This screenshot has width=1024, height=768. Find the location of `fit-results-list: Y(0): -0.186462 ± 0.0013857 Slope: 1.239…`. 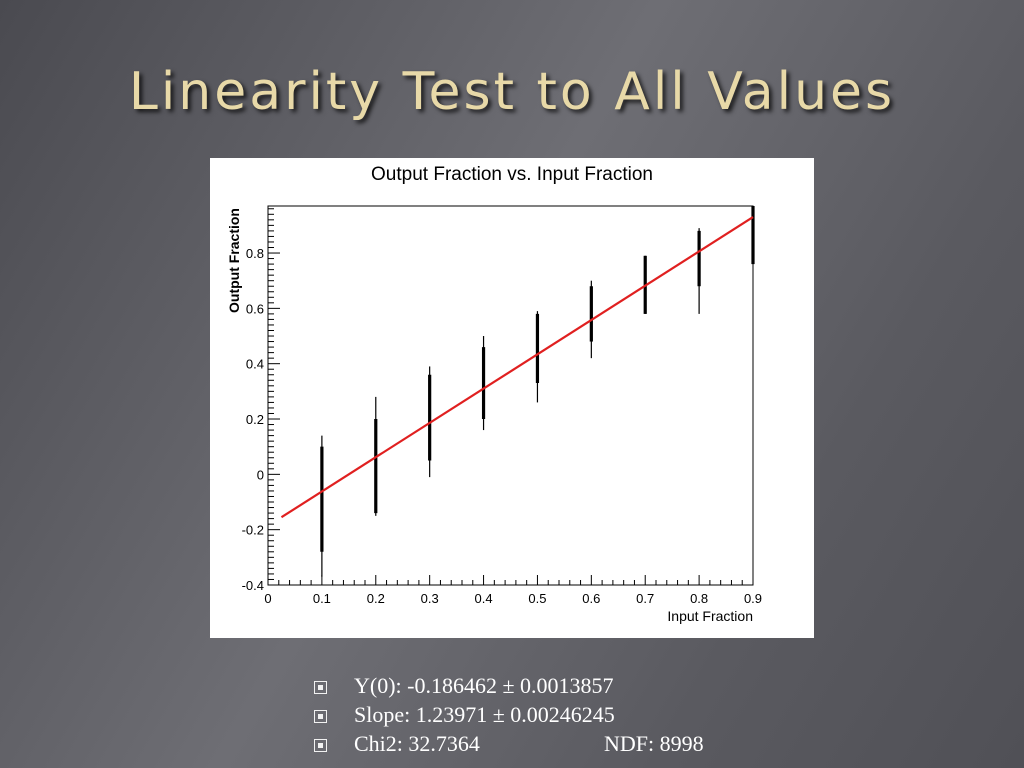

fit-results-list: Y(0): -0.186462 ± 0.0013857 Slope: 1.239… is located at coordinates (590, 714).